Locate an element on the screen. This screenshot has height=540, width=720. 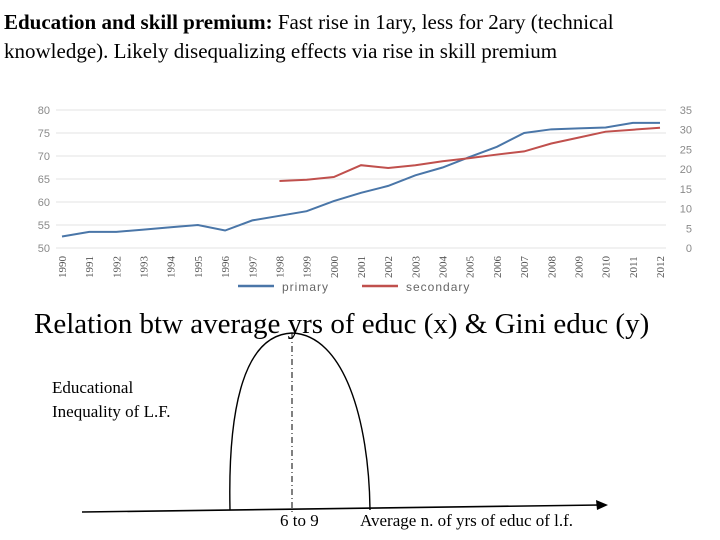
y-right-tick-label: 35 is located at coordinates (686, 111).